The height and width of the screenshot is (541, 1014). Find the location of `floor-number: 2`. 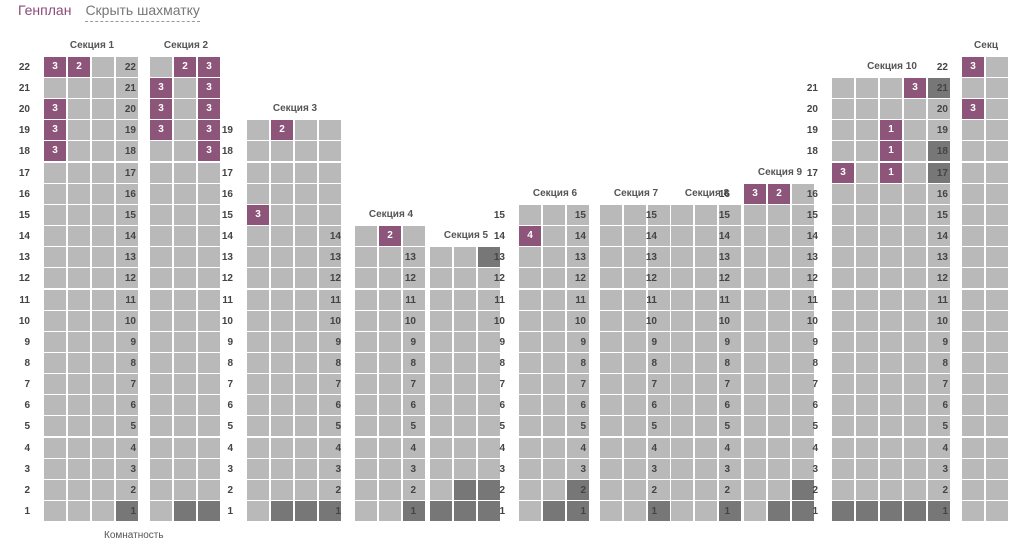

floor-number: 2 is located at coordinates (230, 490).